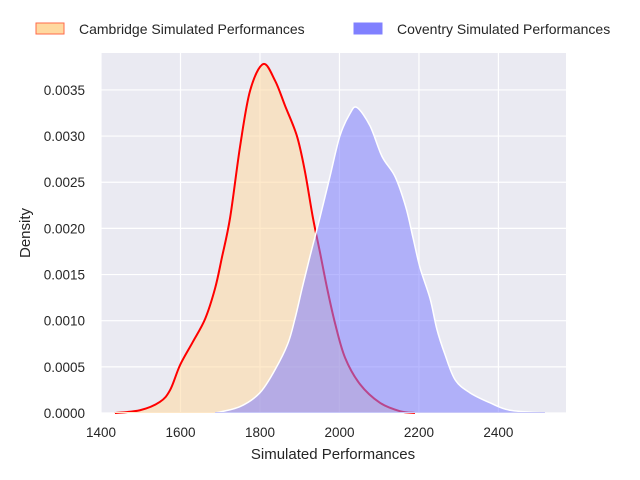  Describe the element at coordinates (64, 228) in the screenshot. I see `y-tick-label: 0.0020` at that location.